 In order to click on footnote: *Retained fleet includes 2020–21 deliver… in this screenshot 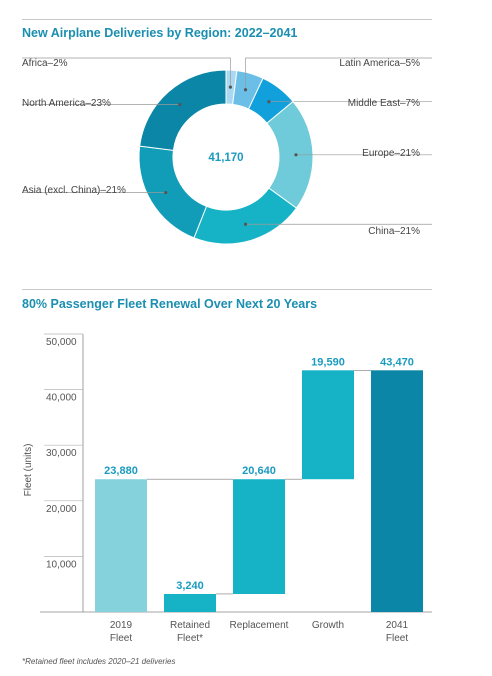, I will do `click(99, 661)`.